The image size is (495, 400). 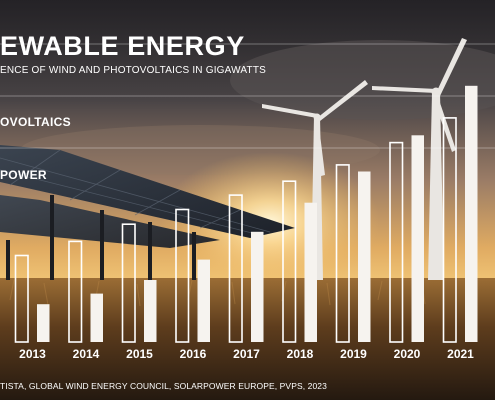 I want to click on bar-photovoltaics-2017, so click(x=257, y=286).